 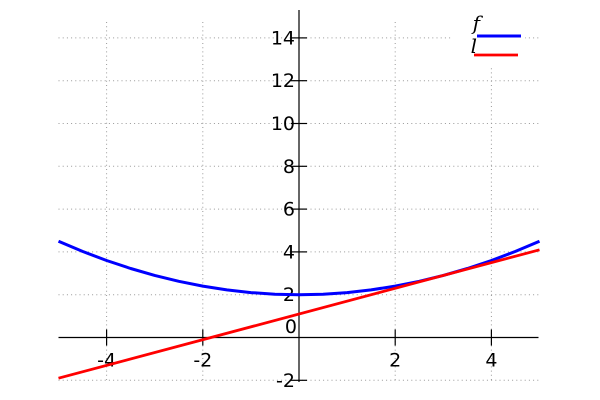 What do you see at coordinates (285, 381) in the screenshot?
I see `y-tick-label: -2` at bounding box center [285, 381].